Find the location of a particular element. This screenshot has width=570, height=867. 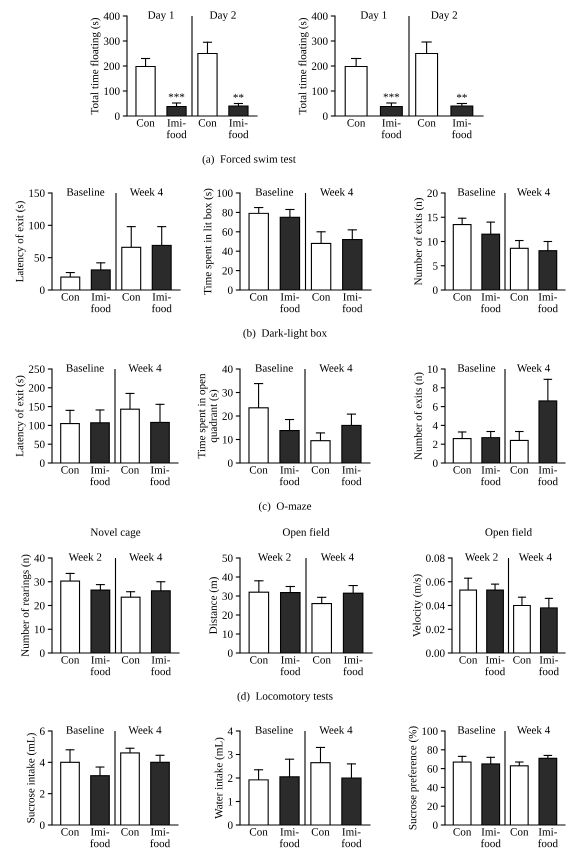

y-tick-label: 250 is located at coordinates (36, 369).